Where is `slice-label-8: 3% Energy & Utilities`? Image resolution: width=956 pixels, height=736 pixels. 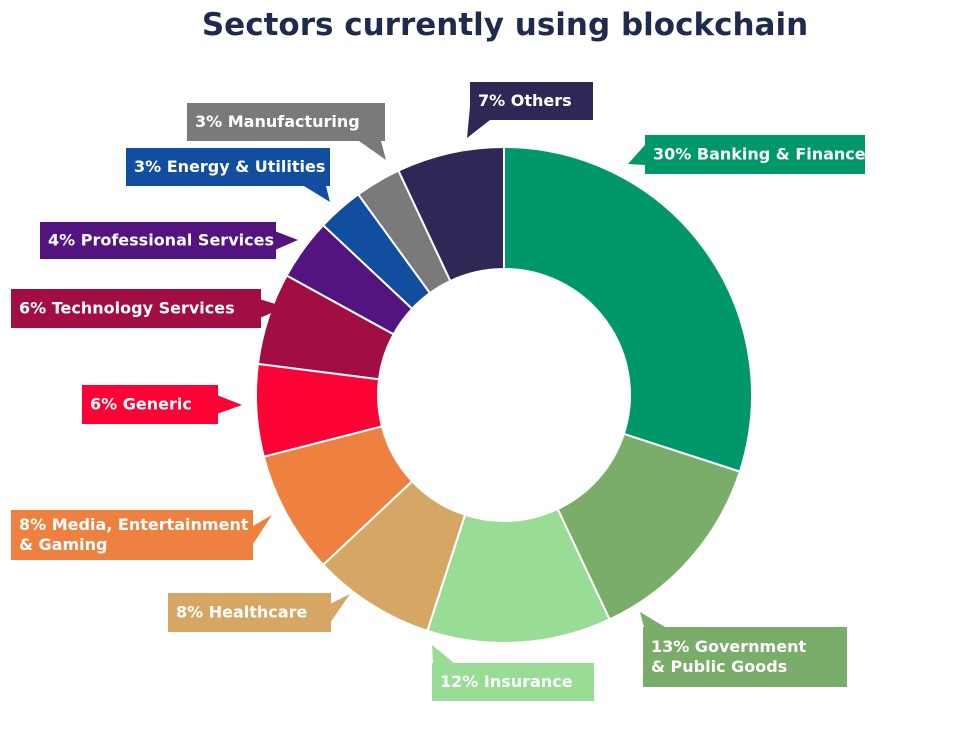 slice-label-8: 3% Energy & Utilities is located at coordinates (228, 175).